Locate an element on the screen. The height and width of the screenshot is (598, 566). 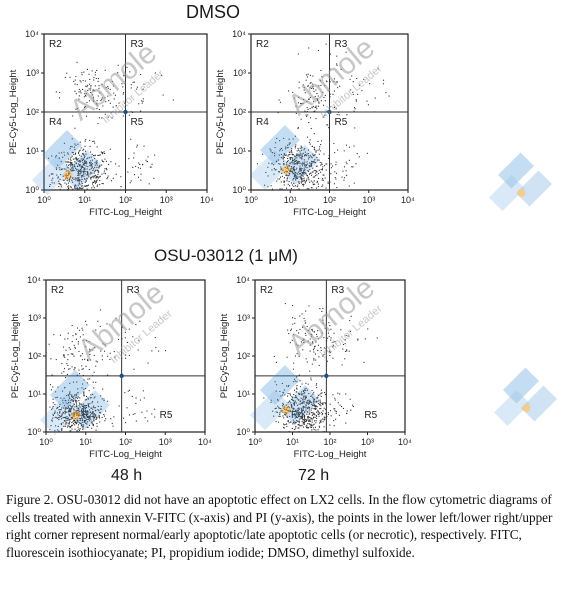
region-label-r2: R2 is located at coordinates (55, 44).